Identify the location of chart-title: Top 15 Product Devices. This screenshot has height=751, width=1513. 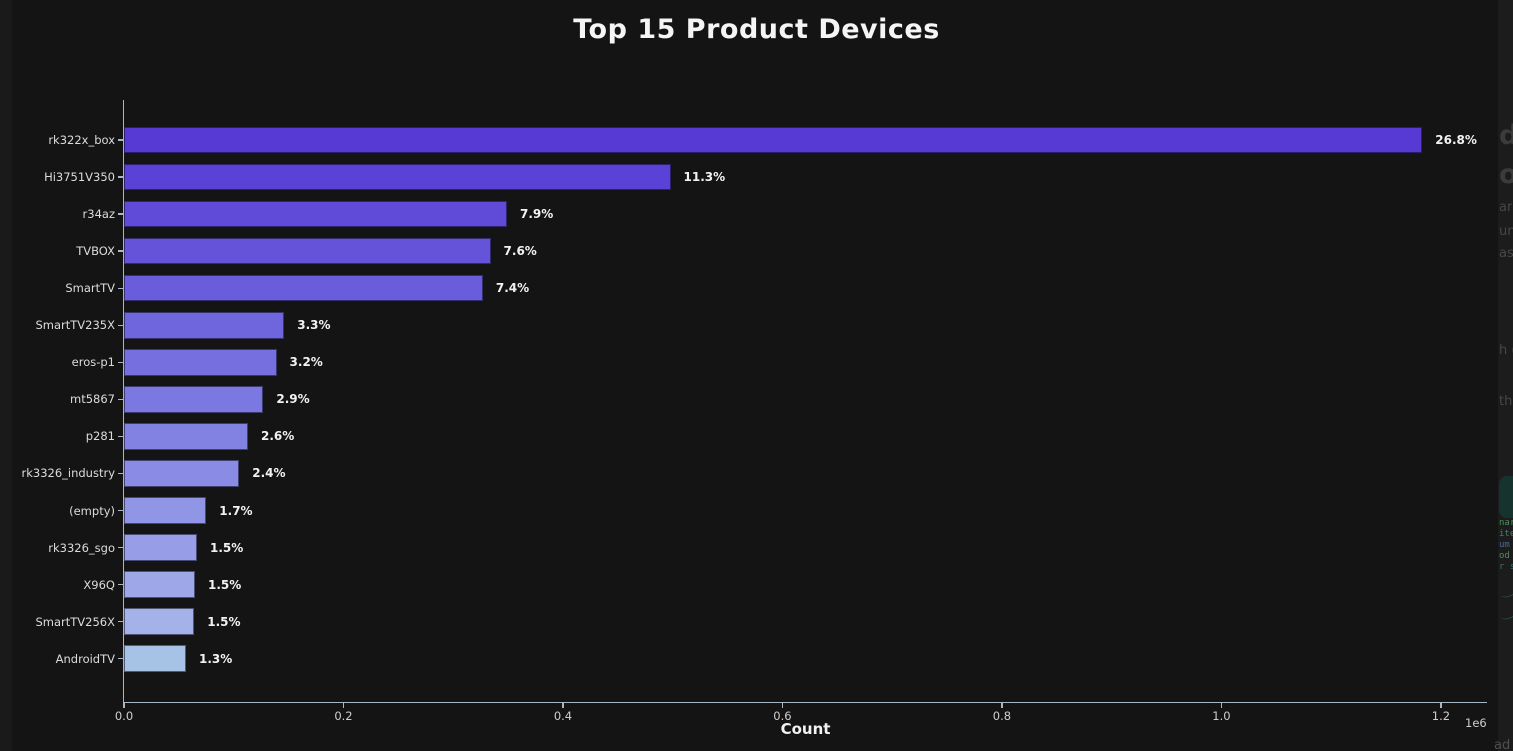
(756, 29).